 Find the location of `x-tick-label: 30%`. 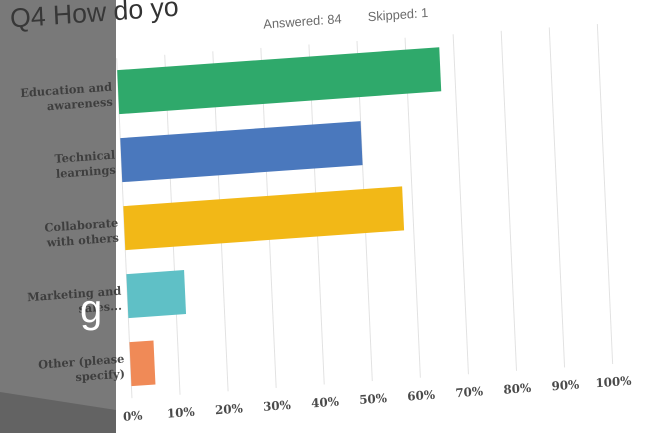

x-tick-label: 30% is located at coordinates (277, 406).